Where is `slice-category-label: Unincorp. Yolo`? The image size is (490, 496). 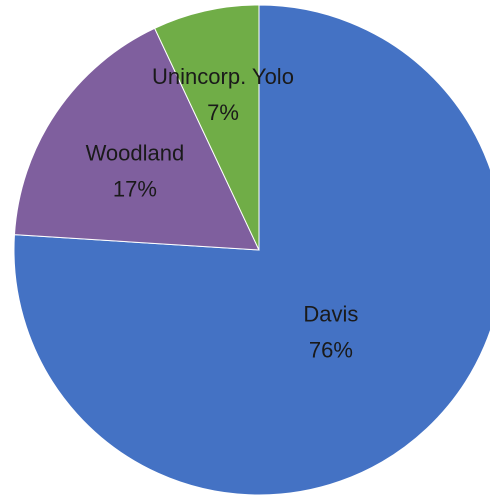
slice-category-label: Unincorp. Yolo is located at coordinates (223, 76).